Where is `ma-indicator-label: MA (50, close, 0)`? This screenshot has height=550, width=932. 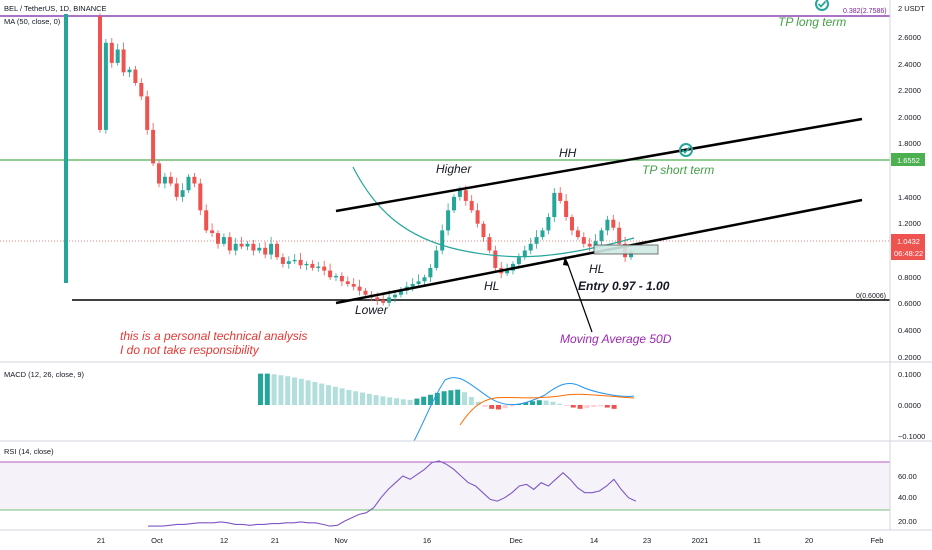 ma-indicator-label: MA (50, close, 0) is located at coordinates (32, 21).